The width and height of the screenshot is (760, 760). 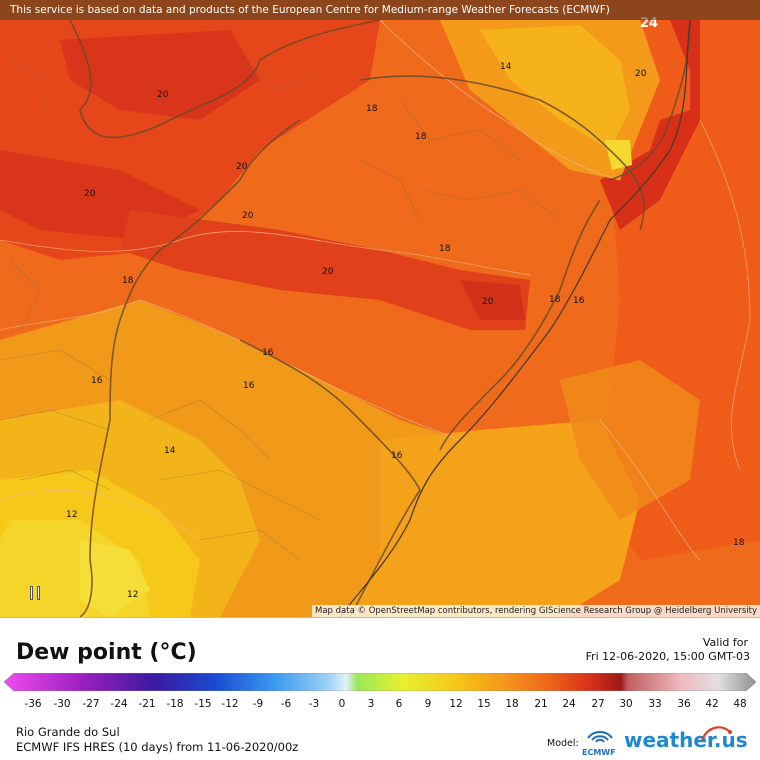 I want to click on valid-label: Valid for, so click(x=725, y=642).